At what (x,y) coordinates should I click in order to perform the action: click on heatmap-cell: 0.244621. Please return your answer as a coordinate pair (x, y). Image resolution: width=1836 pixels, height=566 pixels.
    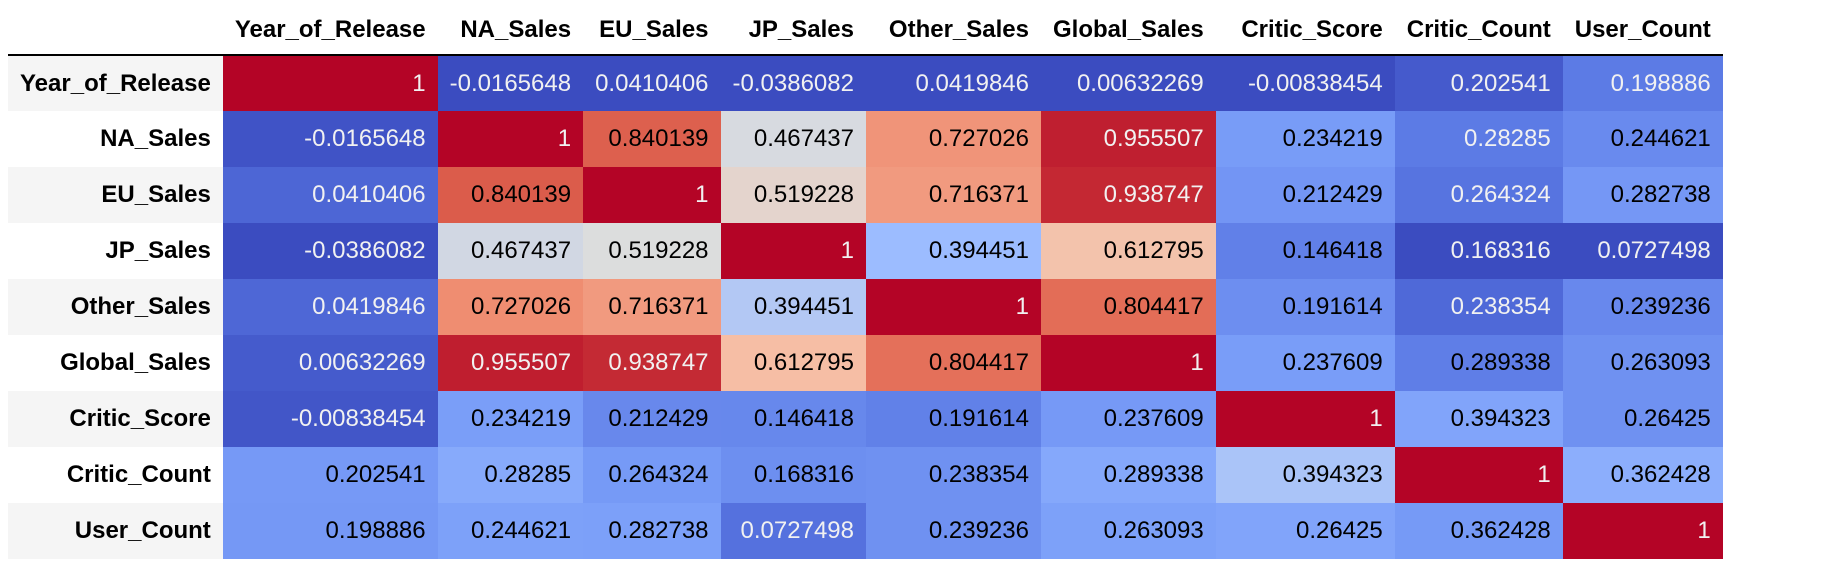
    Looking at the image, I should click on (510, 531).